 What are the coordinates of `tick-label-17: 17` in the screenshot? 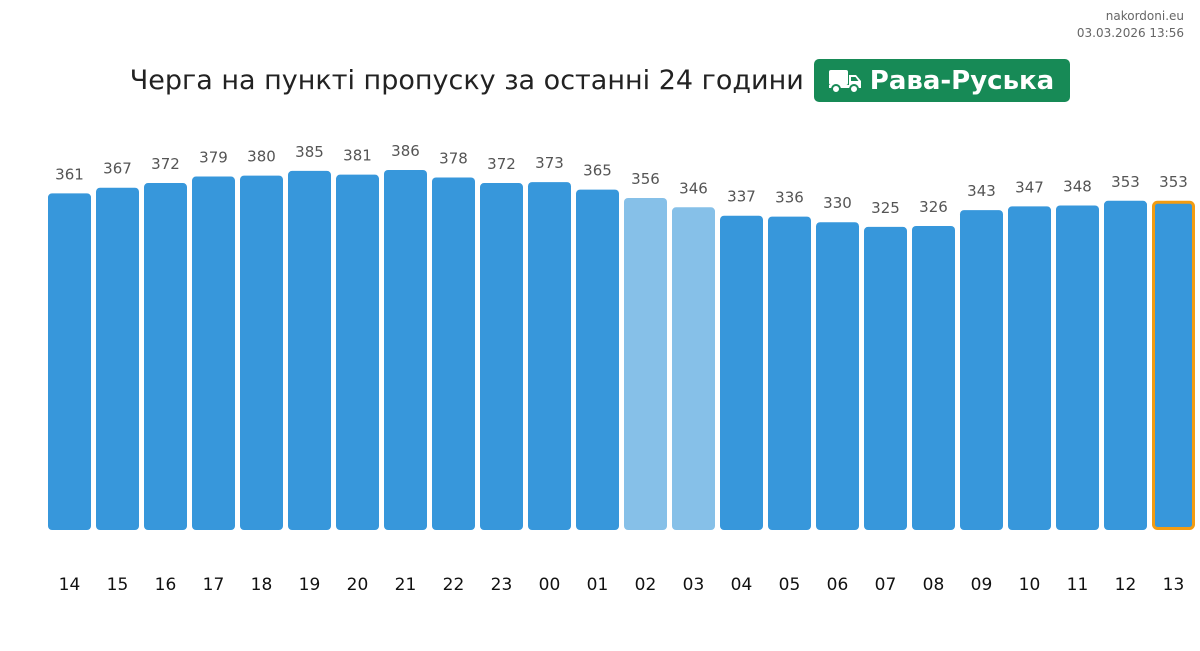 It's located at (214, 585).